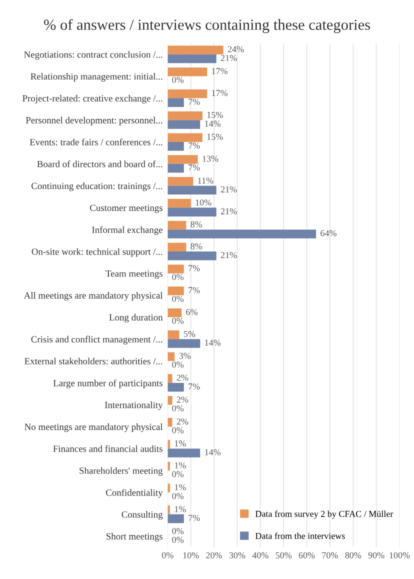  What do you see at coordinates (237, 555) in the screenshot?
I see `x-tick-label: 30%` at bounding box center [237, 555].